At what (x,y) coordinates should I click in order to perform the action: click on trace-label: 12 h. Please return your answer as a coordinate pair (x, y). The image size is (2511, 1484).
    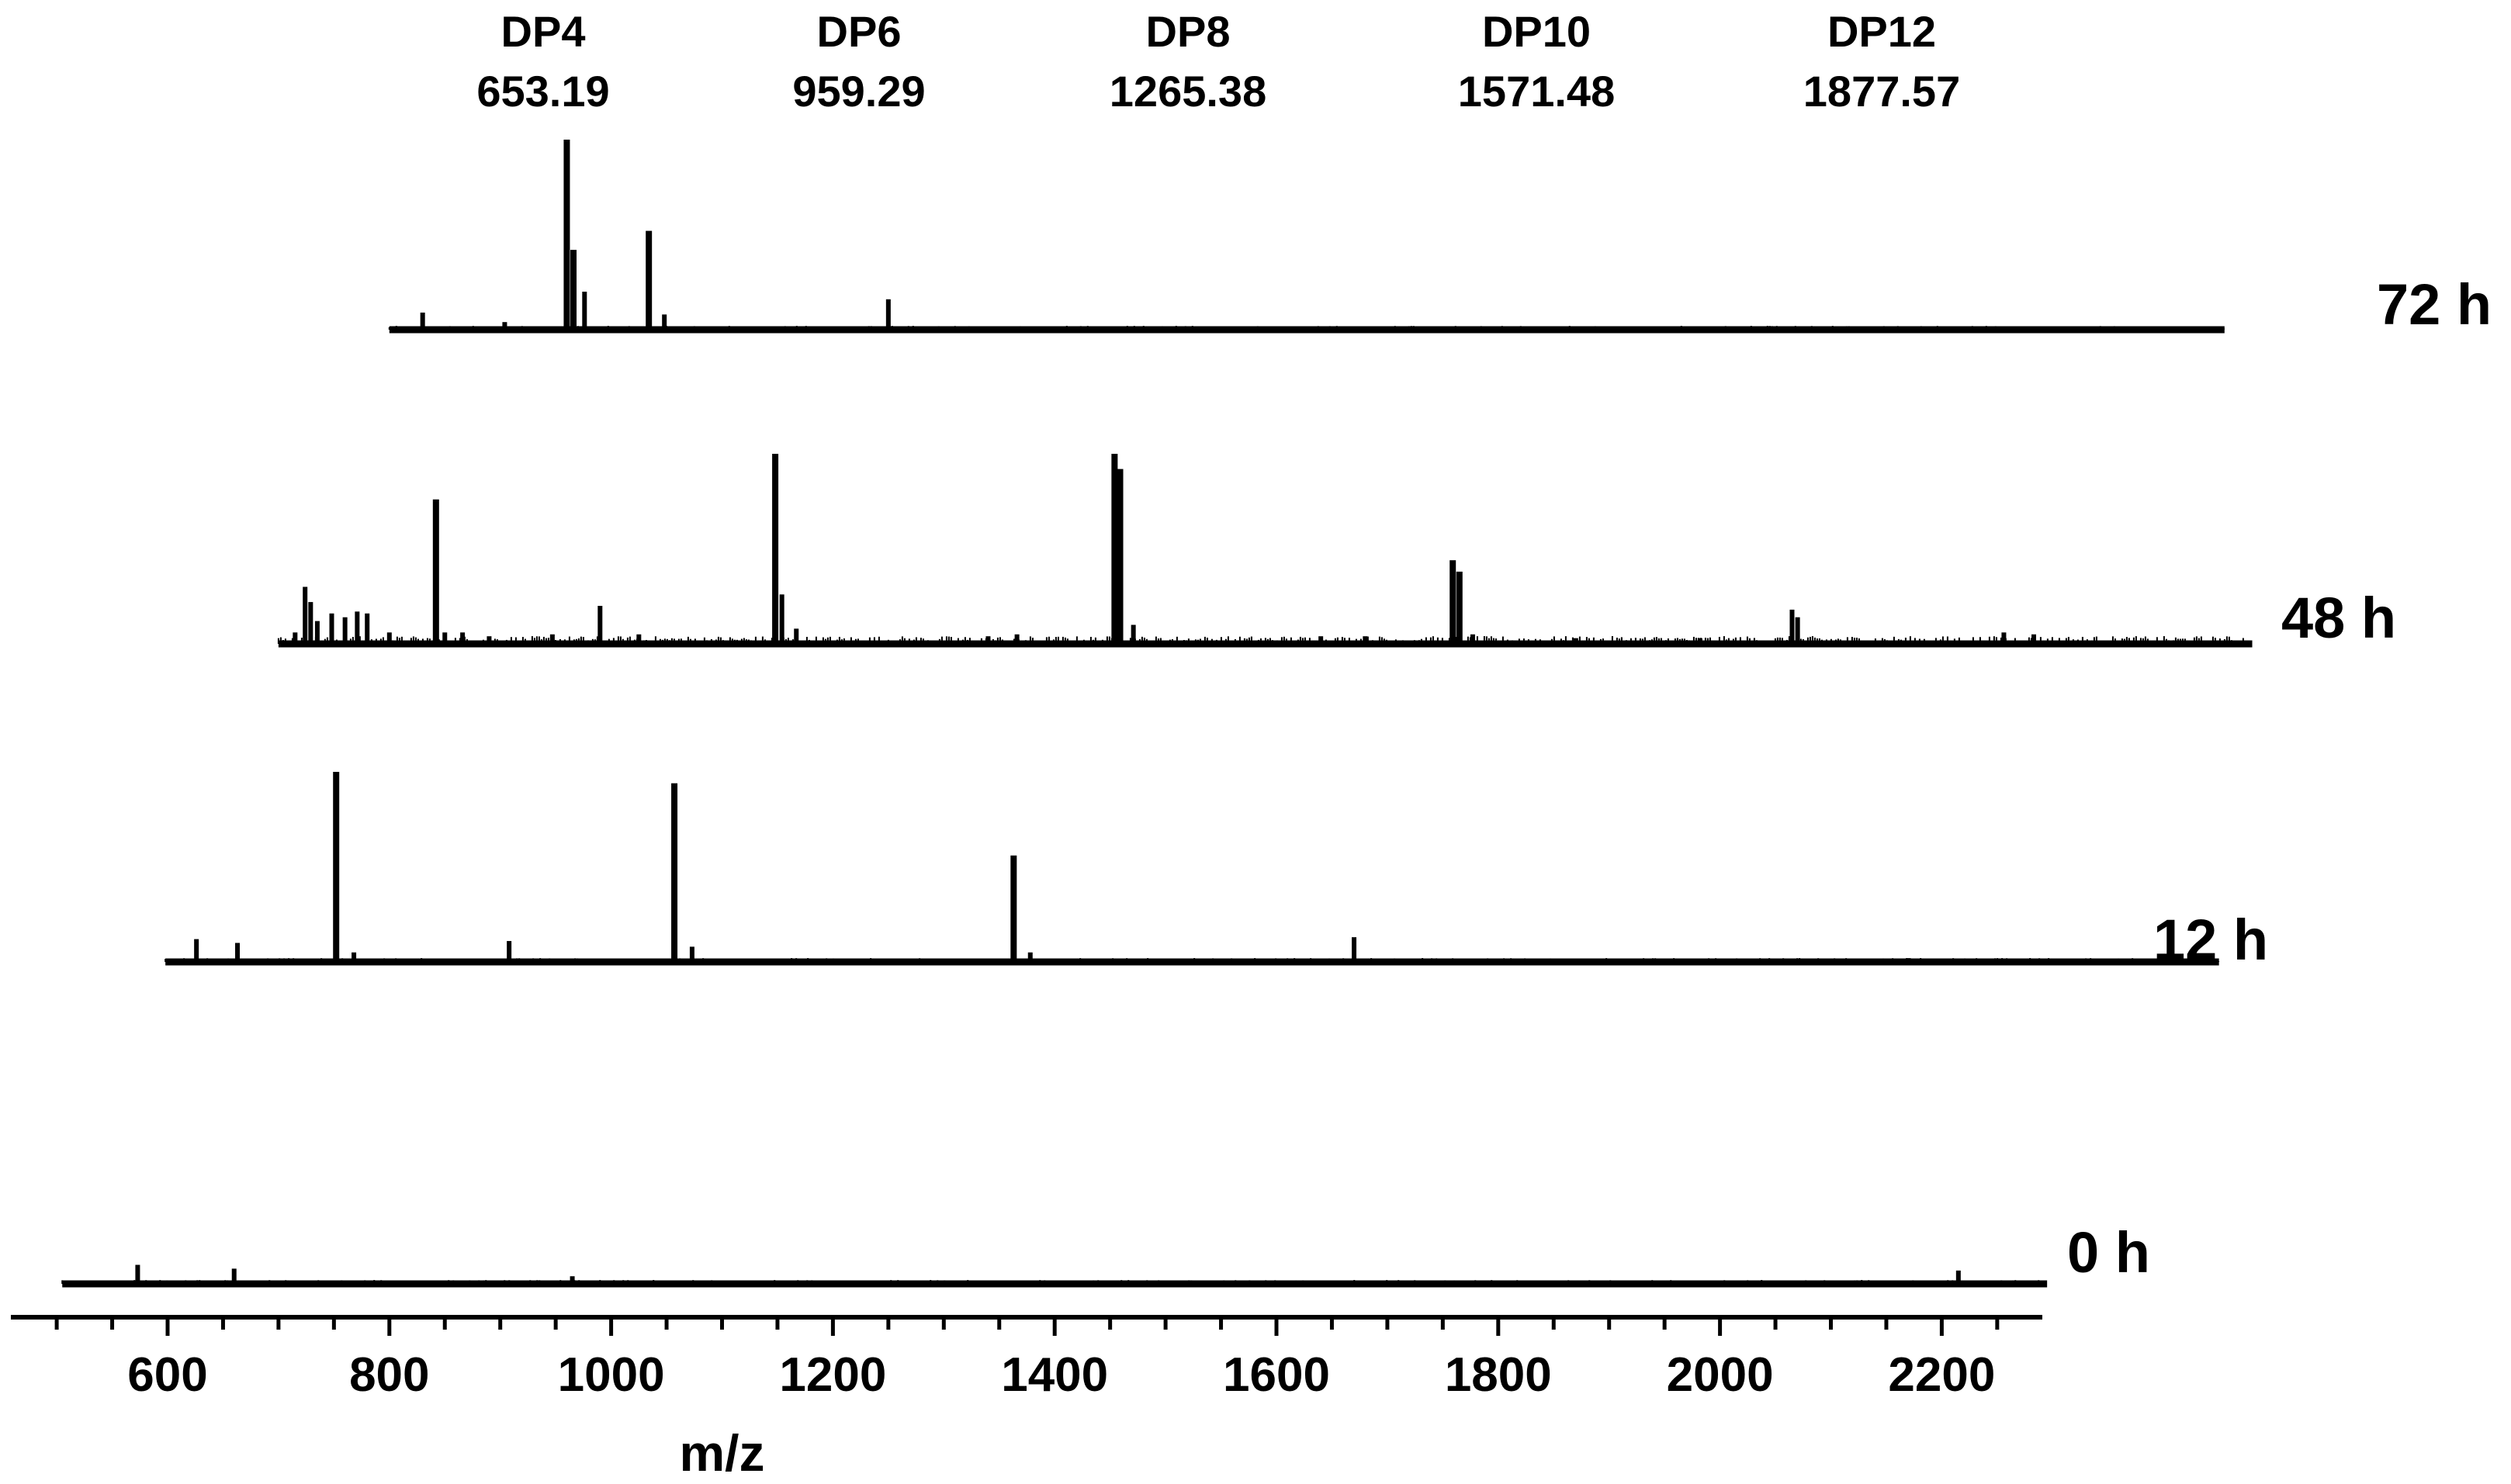
    Looking at the image, I should click on (2210, 940).